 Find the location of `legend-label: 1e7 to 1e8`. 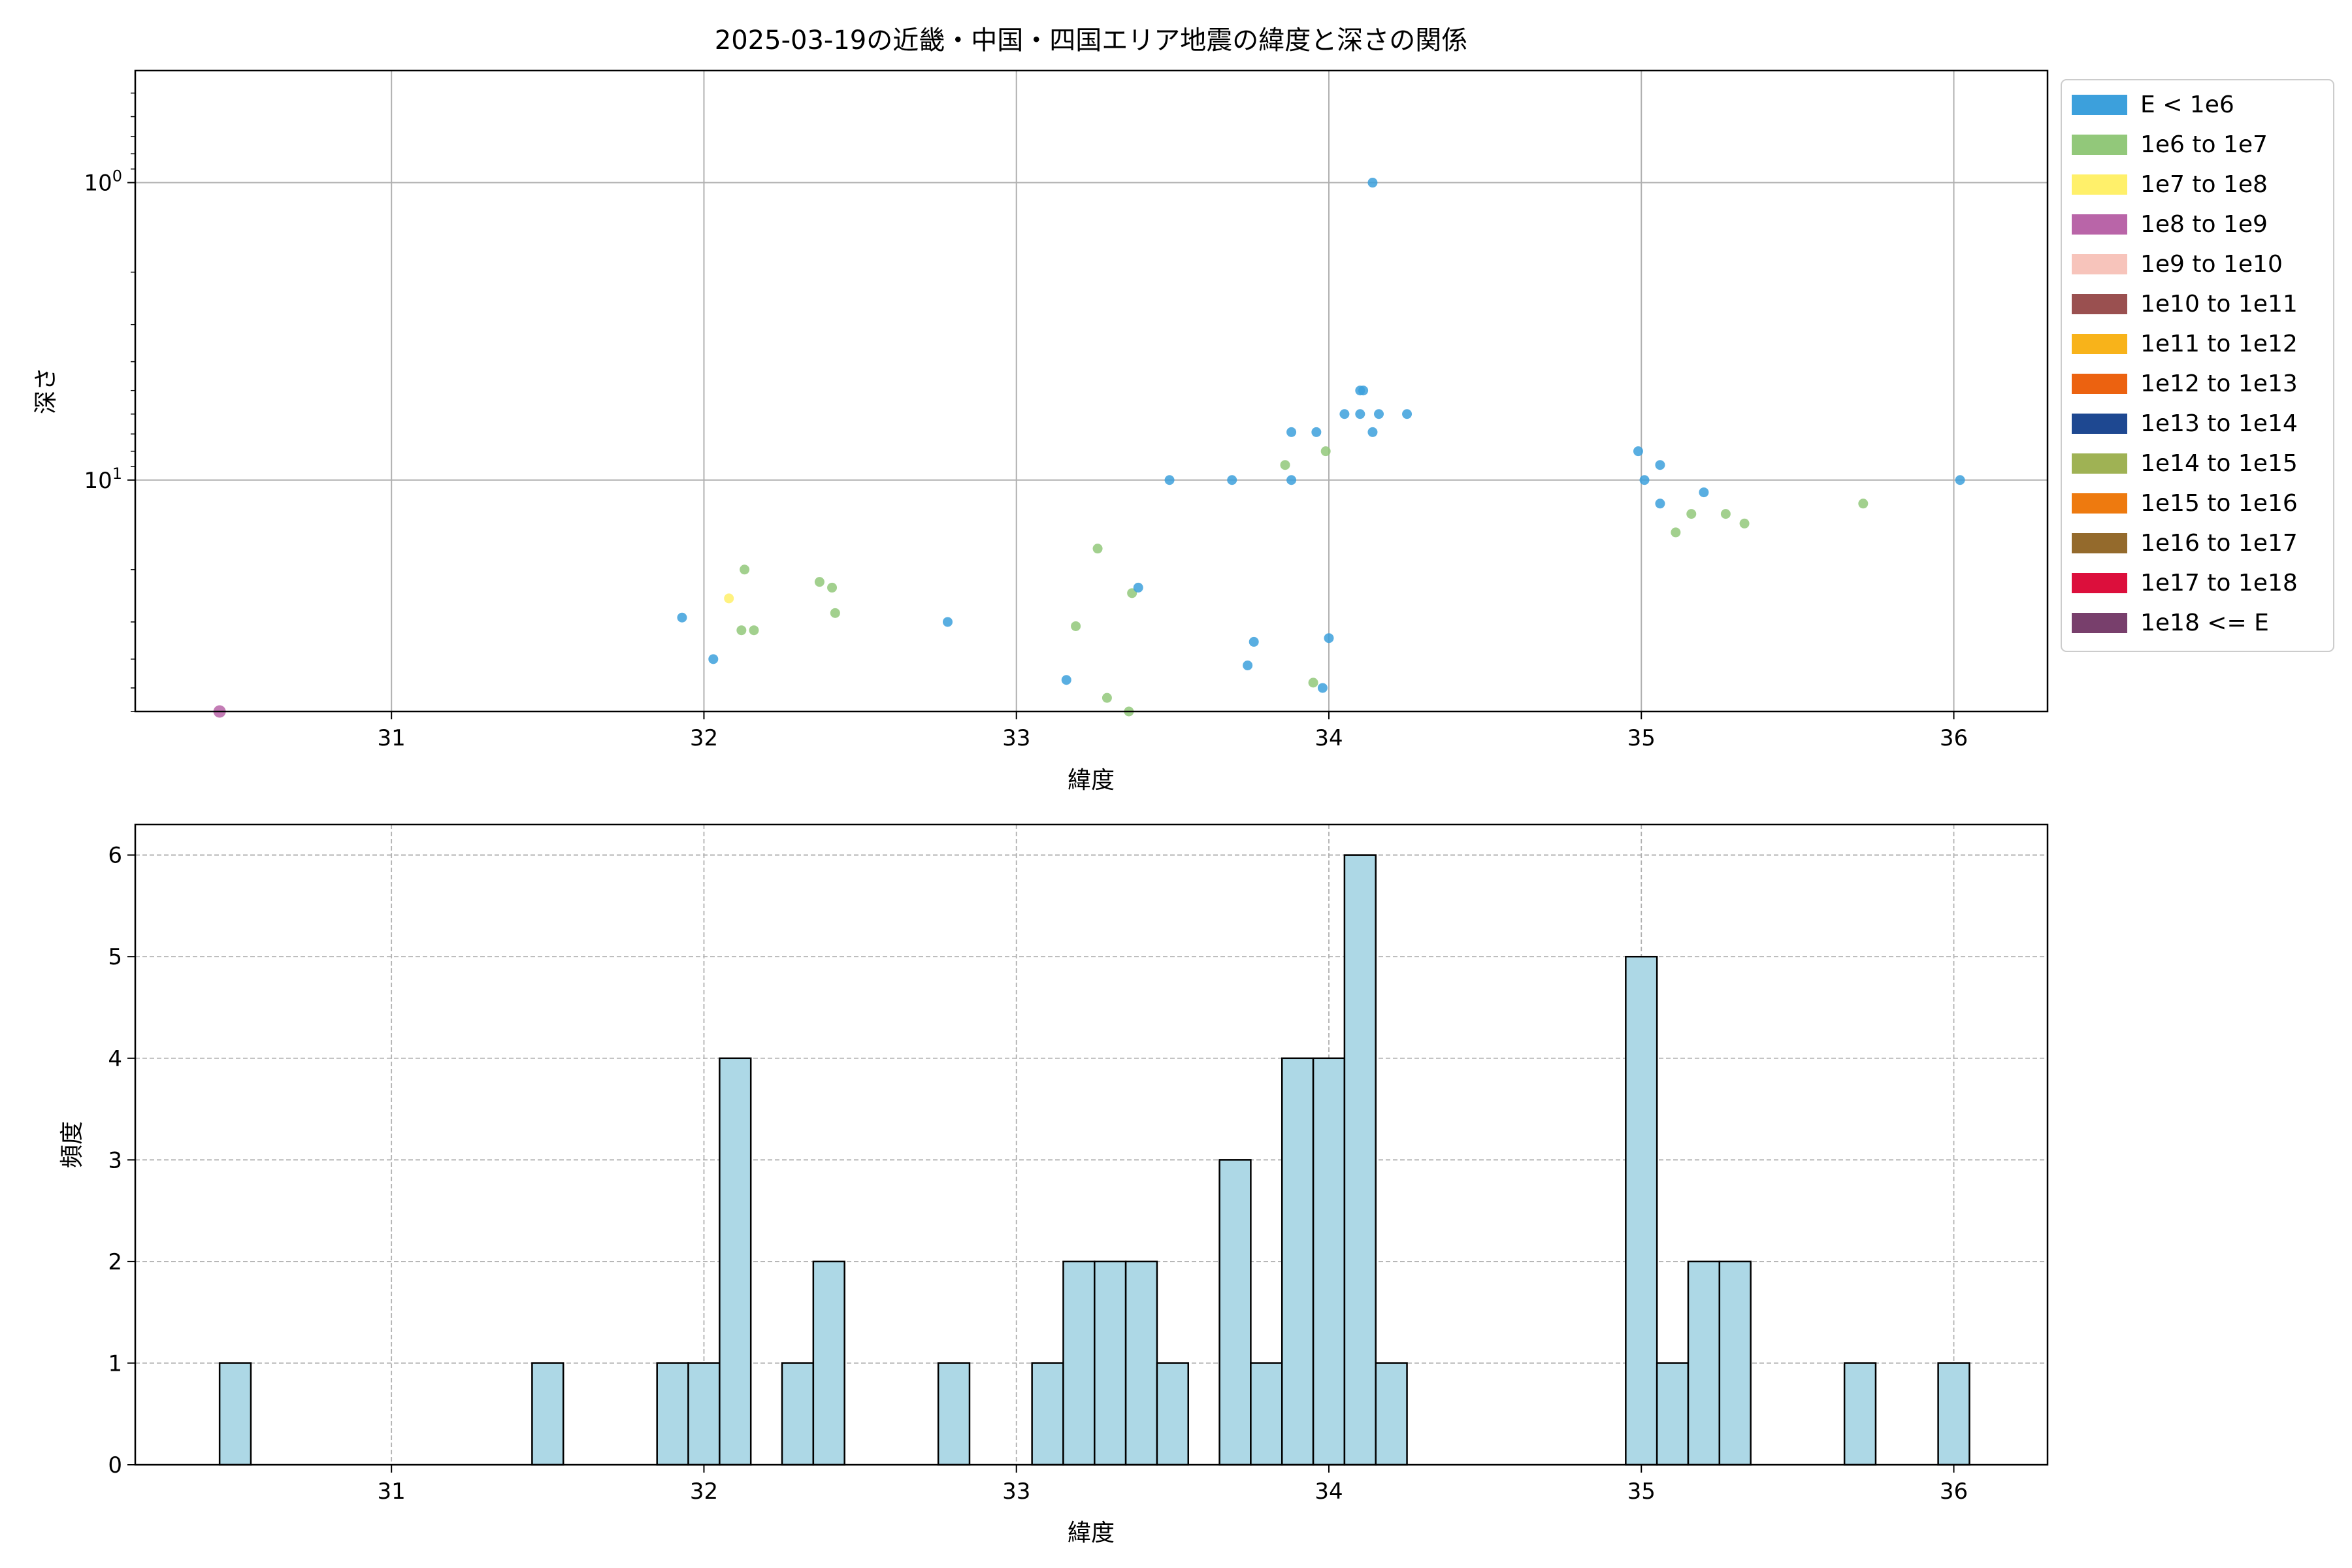

legend-label: 1e7 to 1e8 is located at coordinates (2204, 184).